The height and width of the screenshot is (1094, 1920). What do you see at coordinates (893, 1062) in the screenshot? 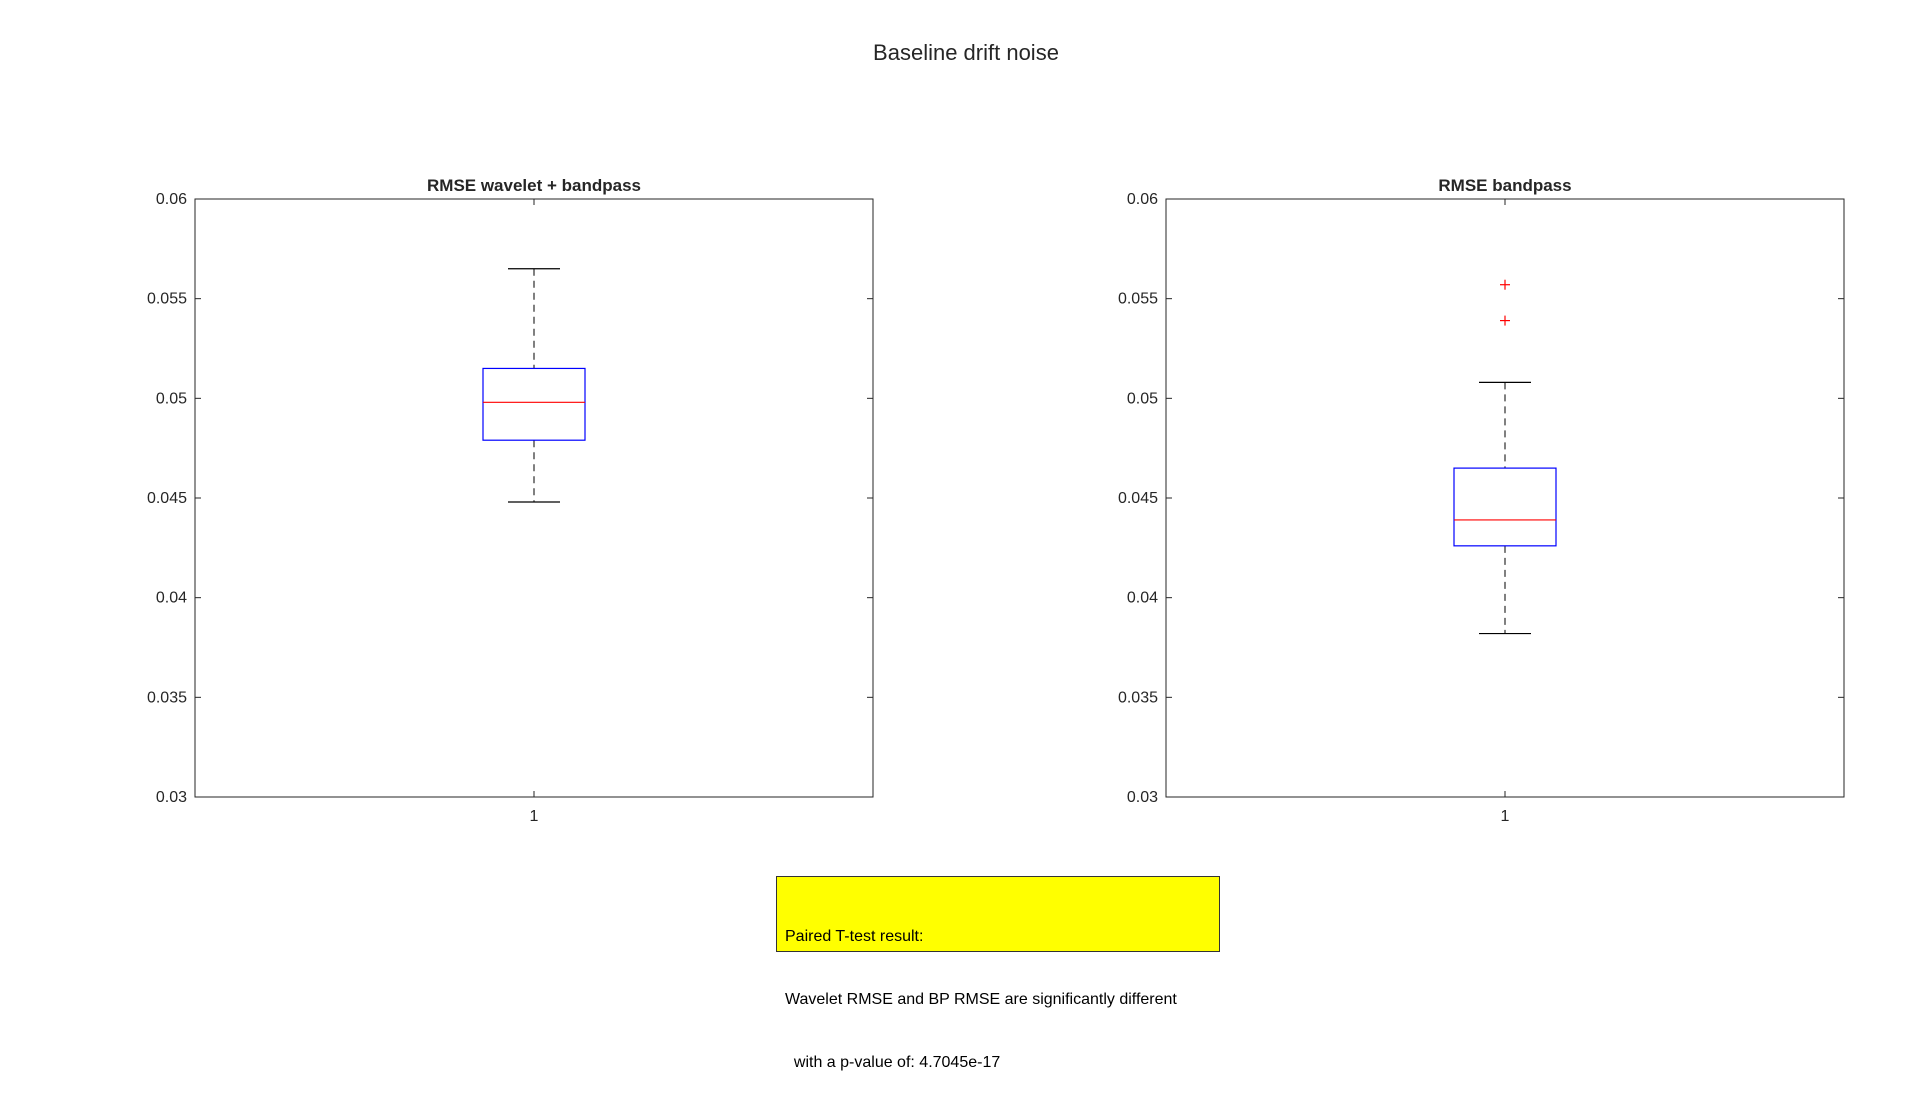
I see `annotation-line-3: with a p-value of: 4.7045e-17` at bounding box center [893, 1062].